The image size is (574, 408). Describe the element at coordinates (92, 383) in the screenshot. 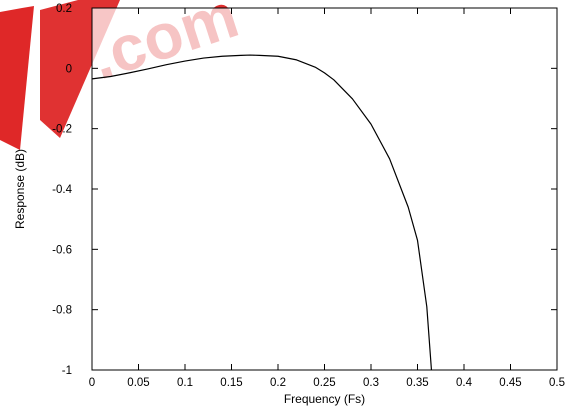

I see `x-tick-label: 0` at that location.